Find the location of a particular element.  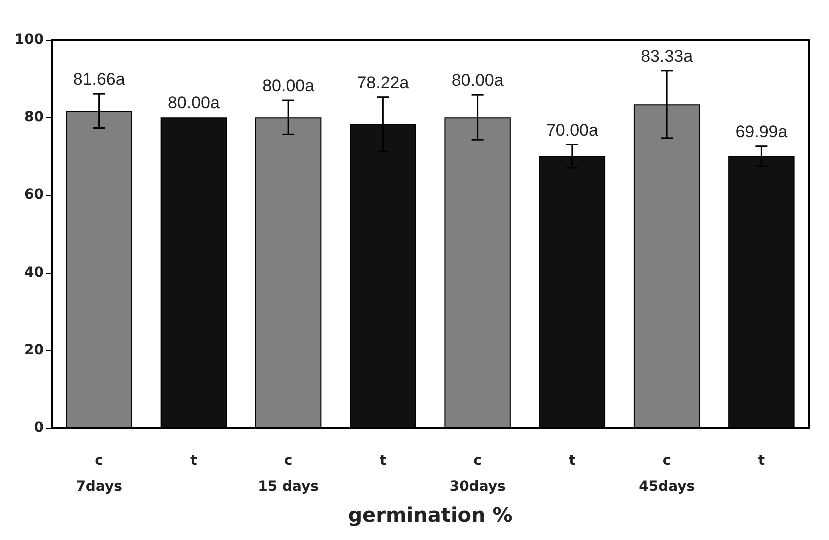

x-tick-label: c 7days is located at coordinates (99, 474).